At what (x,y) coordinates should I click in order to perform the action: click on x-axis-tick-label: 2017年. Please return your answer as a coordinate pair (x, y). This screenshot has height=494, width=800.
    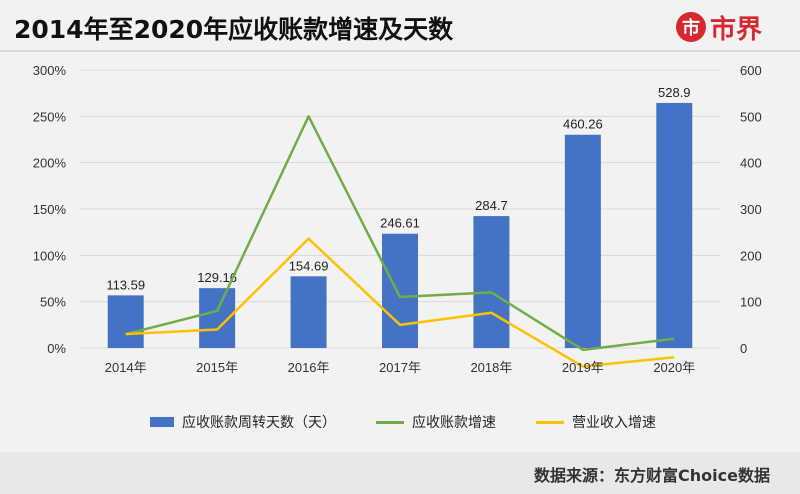
    Looking at the image, I should click on (400, 367).